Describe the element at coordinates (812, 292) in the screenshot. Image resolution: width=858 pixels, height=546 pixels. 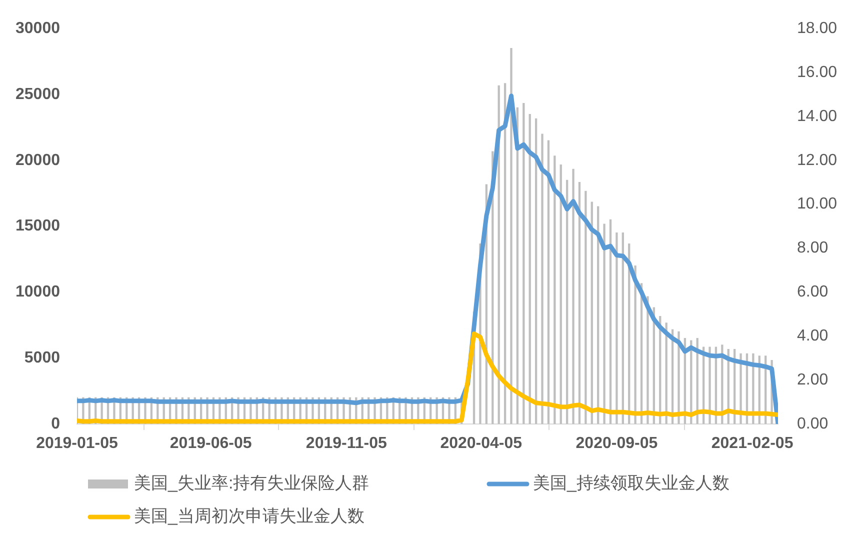
I see `y2-tick-label: 6.00` at that location.